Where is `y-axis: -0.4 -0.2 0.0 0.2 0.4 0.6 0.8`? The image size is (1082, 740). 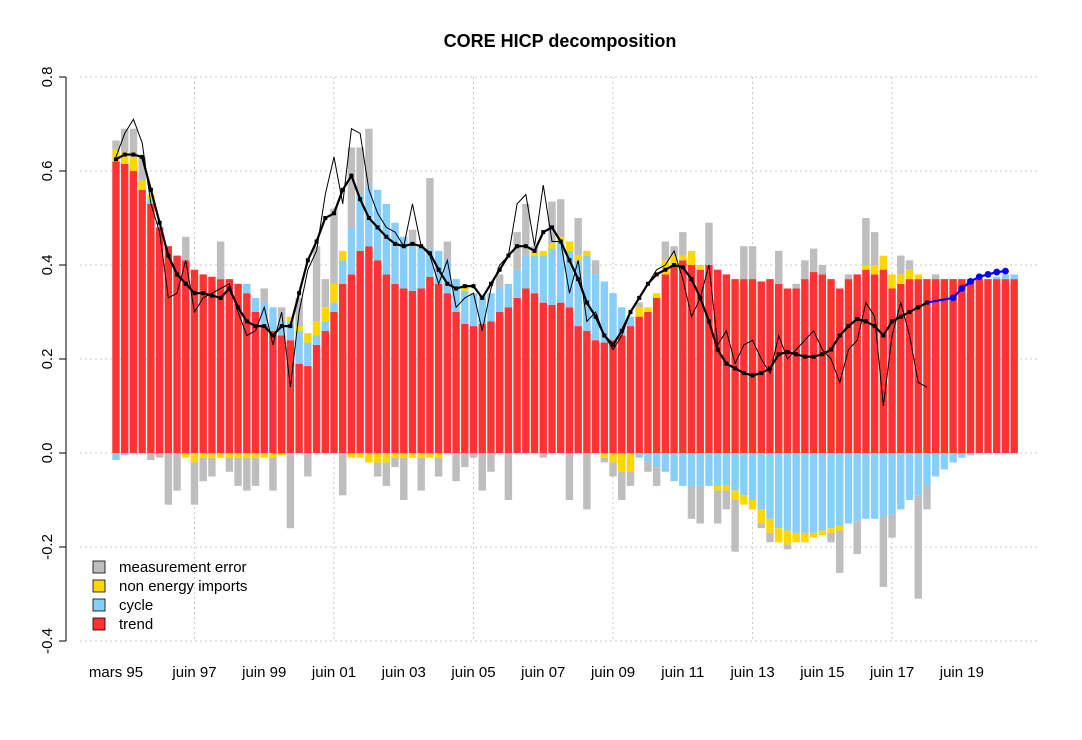 y-axis: -0.4 -0.2 0.0 0.2 0.4 0.6 0.8 is located at coordinates (53, 360).